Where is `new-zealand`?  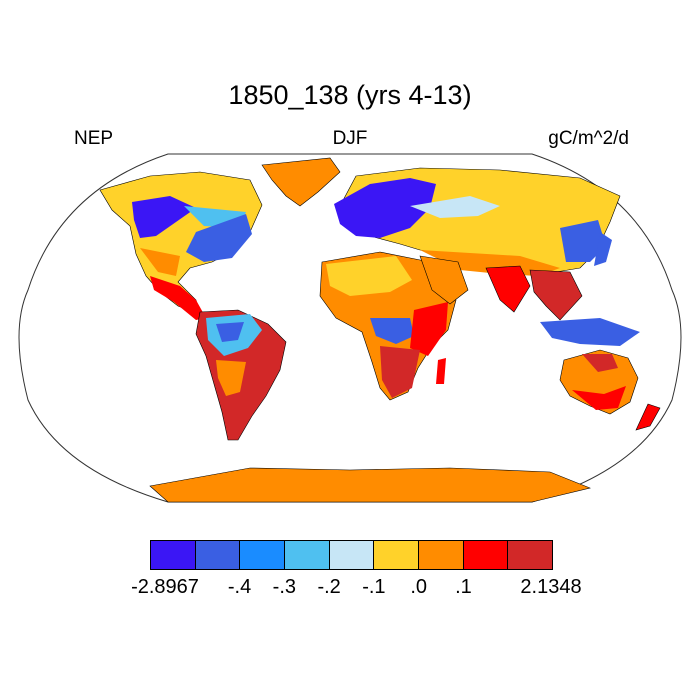
new-zealand is located at coordinates (648, 417).